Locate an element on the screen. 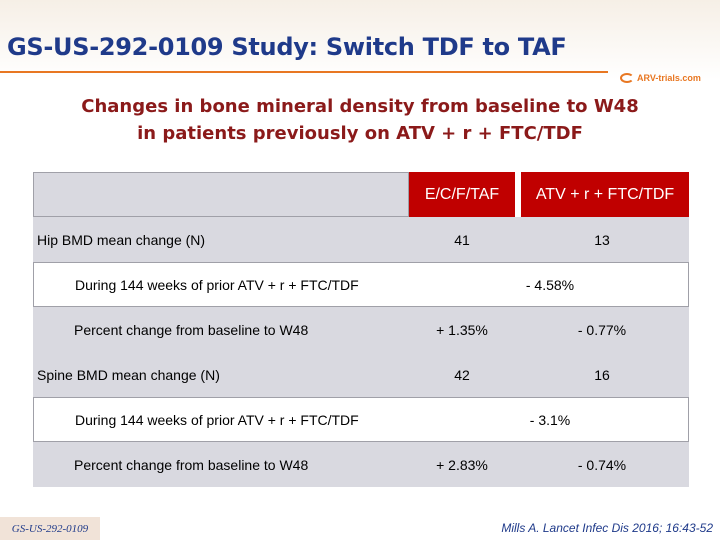 This screenshot has height=540, width=720. row-value-col-2: 13 is located at coordinates (602, 239).